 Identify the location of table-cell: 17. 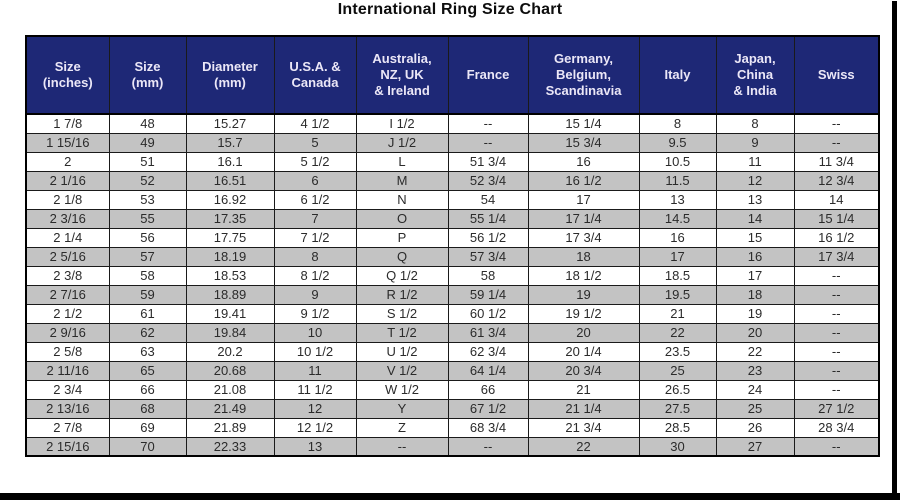
(583, 199).